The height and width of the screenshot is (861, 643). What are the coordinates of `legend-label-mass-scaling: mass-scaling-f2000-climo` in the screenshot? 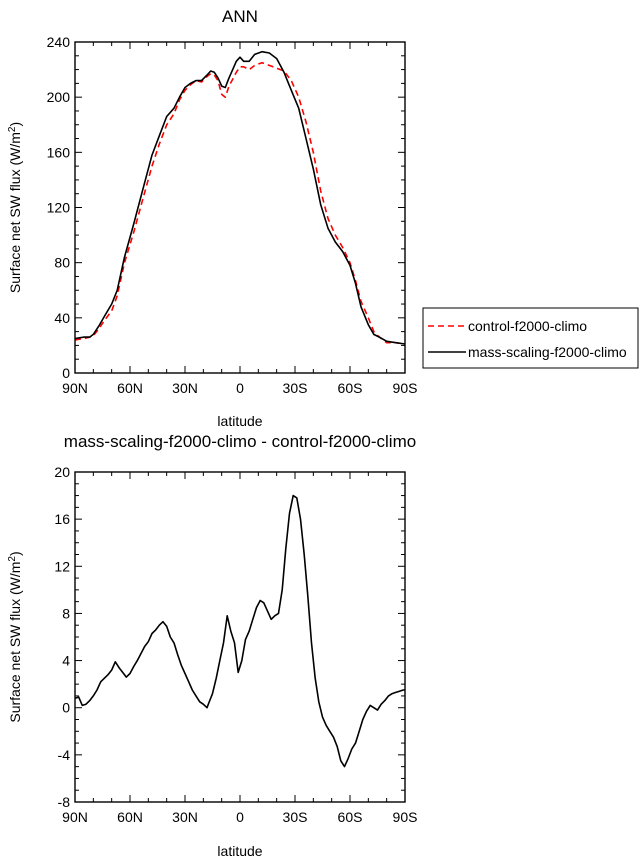 It's located at (547, 352).